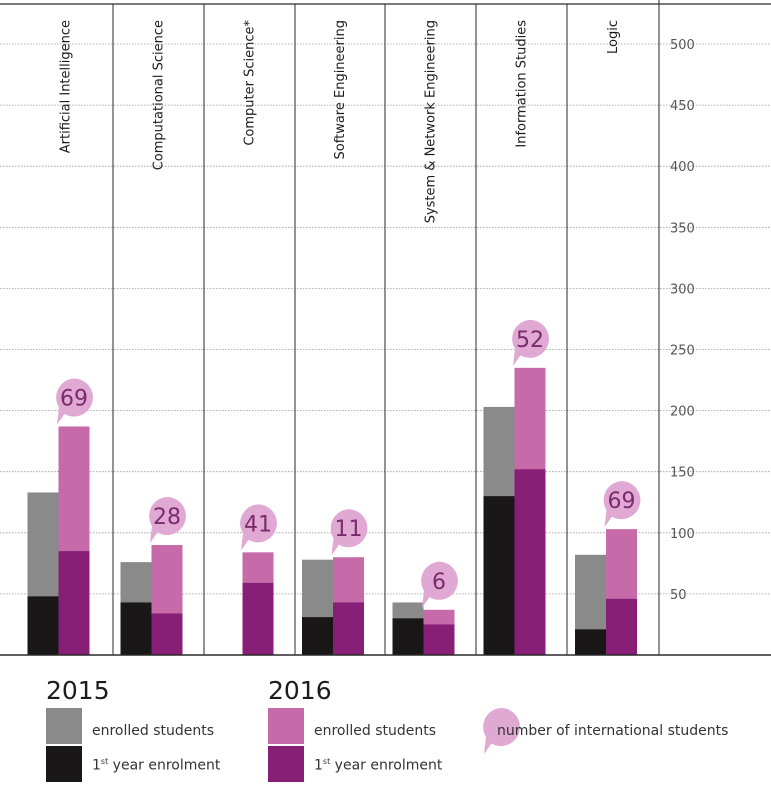 This screenshot has width=771, height=786. What do you see at coordinates (159, 95) in the screenshot?
I see `category-label: Computational Science` at bounding box center [159, 95].